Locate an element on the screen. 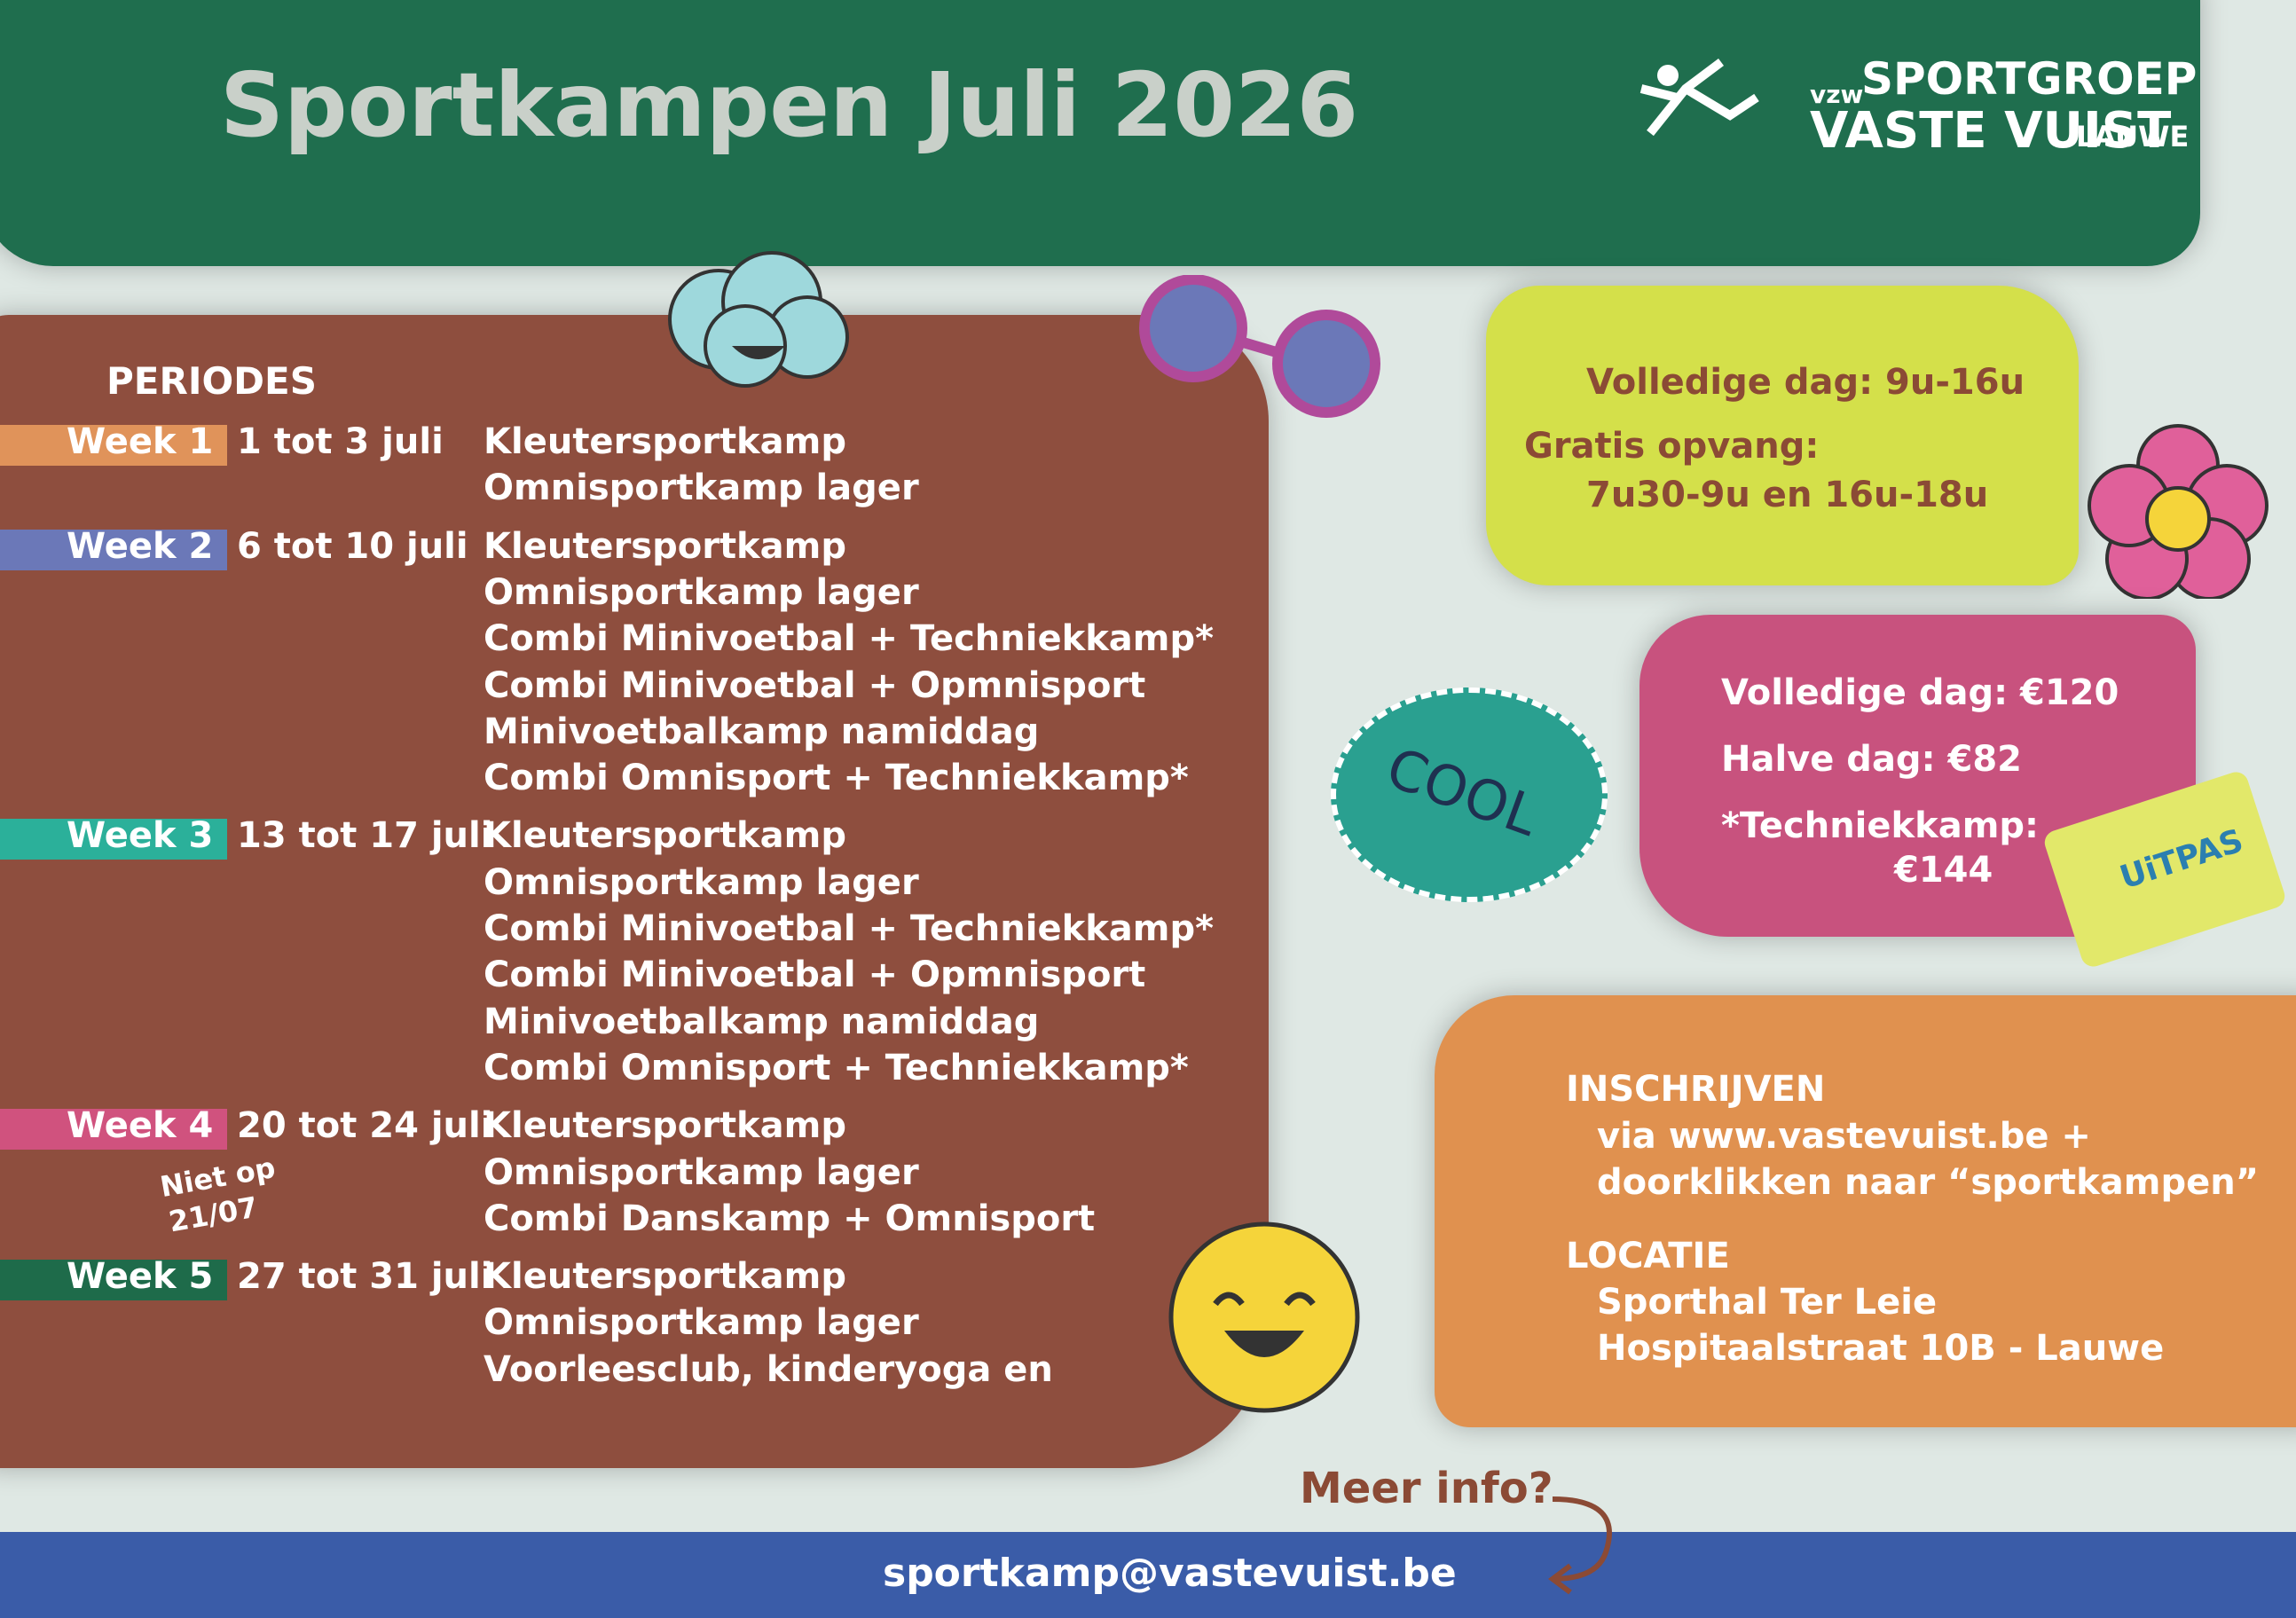 Image resolution: width=2296 pixels, height=1618 pixels. footer-bar is located at coordinates (1148, 1575).